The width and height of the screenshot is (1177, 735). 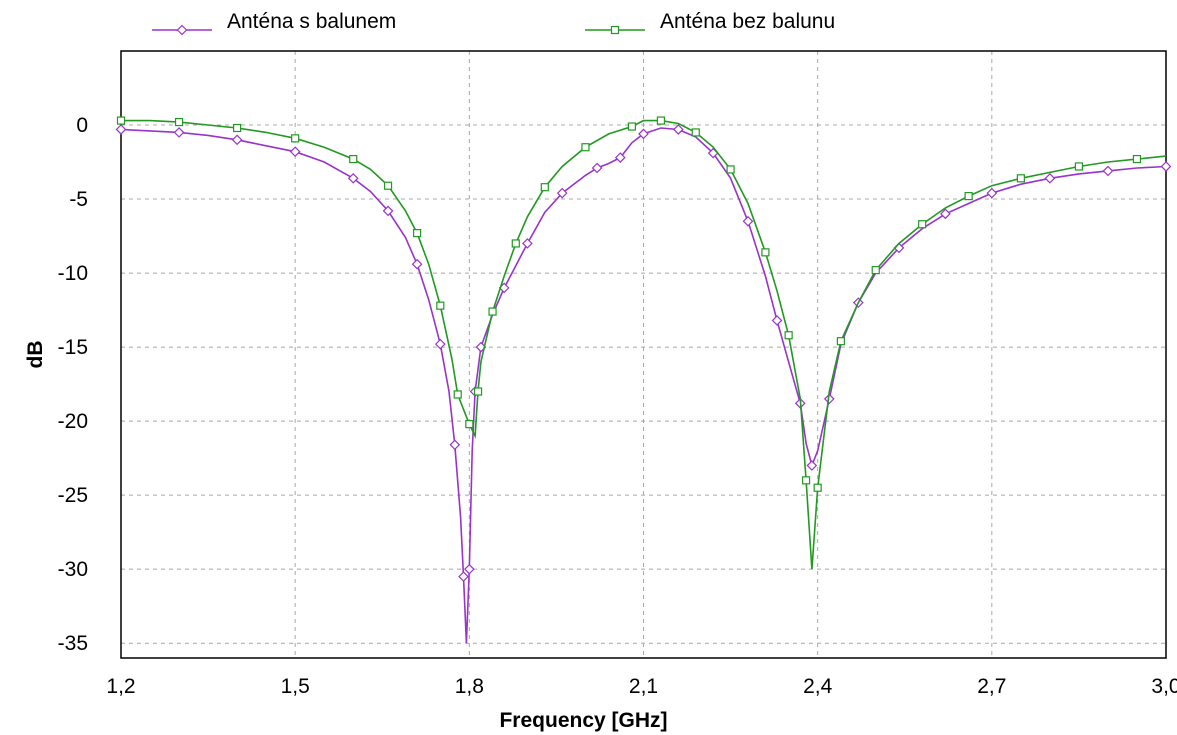 I want to click on y-tick-label: -20, so click(x=73, y=421).